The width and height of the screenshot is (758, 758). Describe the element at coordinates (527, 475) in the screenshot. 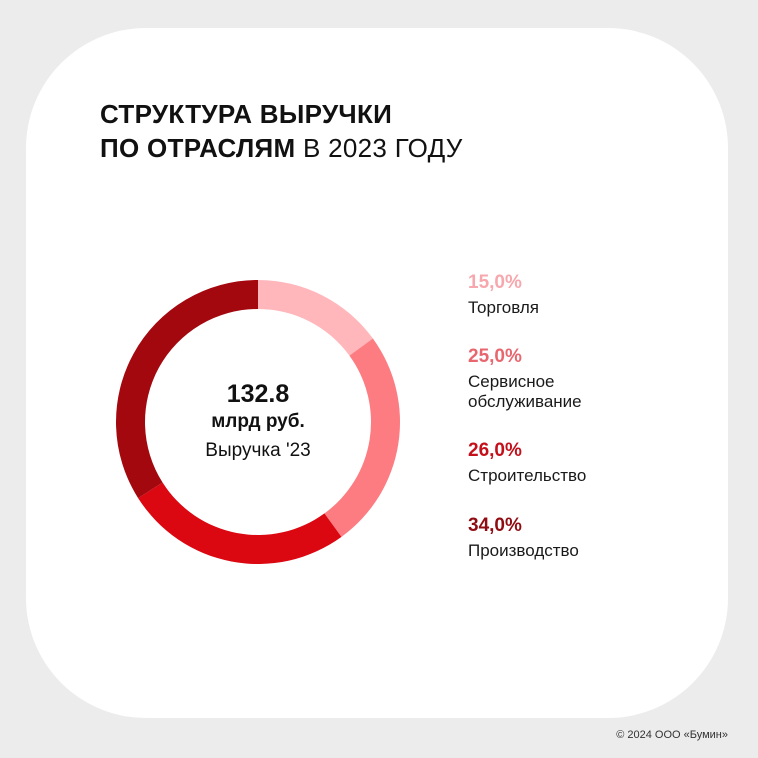

I see `legend-label: Строительство` at that location.